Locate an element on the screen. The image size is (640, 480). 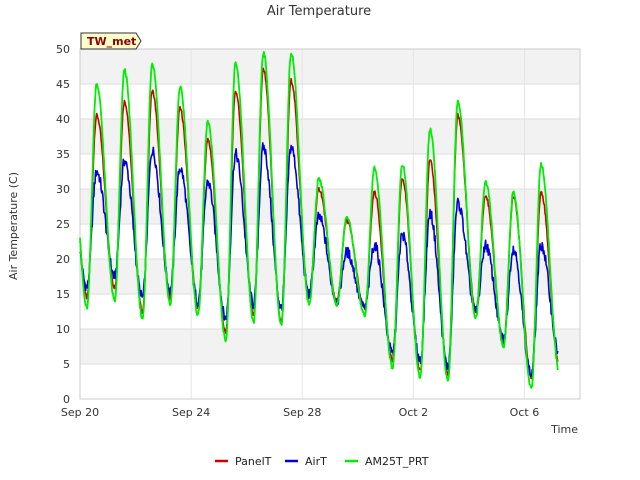
x-tick-label: Sep 28 is located at coordinates (302, 412).